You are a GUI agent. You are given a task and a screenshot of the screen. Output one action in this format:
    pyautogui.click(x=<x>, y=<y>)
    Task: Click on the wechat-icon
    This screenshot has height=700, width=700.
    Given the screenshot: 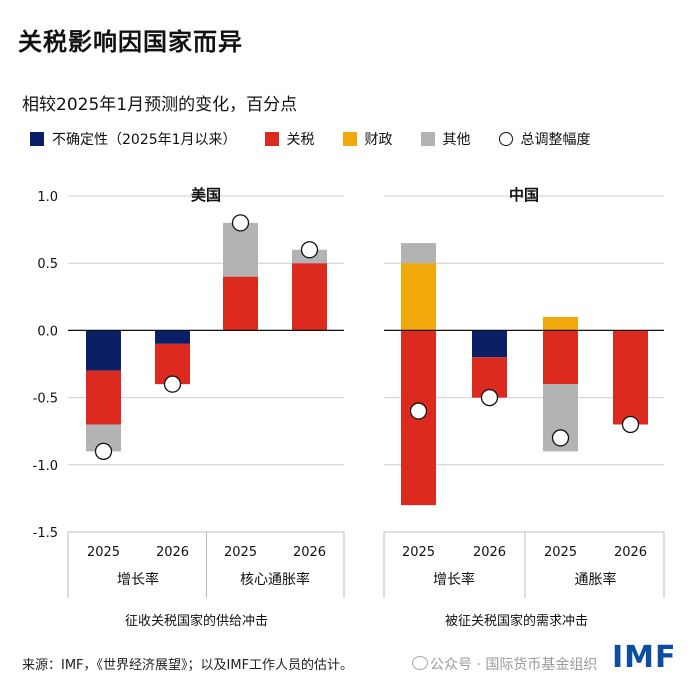 What is the action you would take?
    pyautogui.click(x=420, y=663)
    